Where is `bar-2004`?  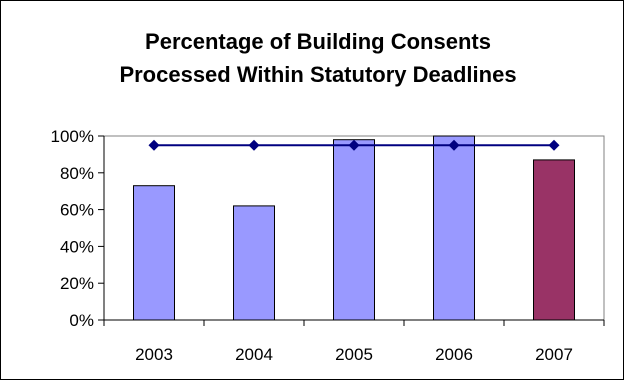
bar-2004 is located at coordinates (254, 263).